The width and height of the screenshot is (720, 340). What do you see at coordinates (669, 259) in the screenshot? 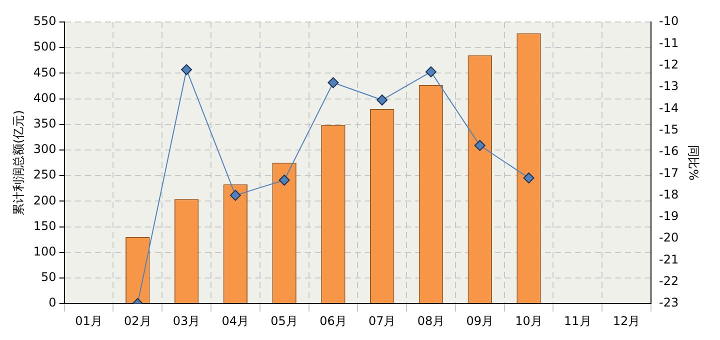
I see `y2-tick-label: -21` at bounding box center [669, 259].